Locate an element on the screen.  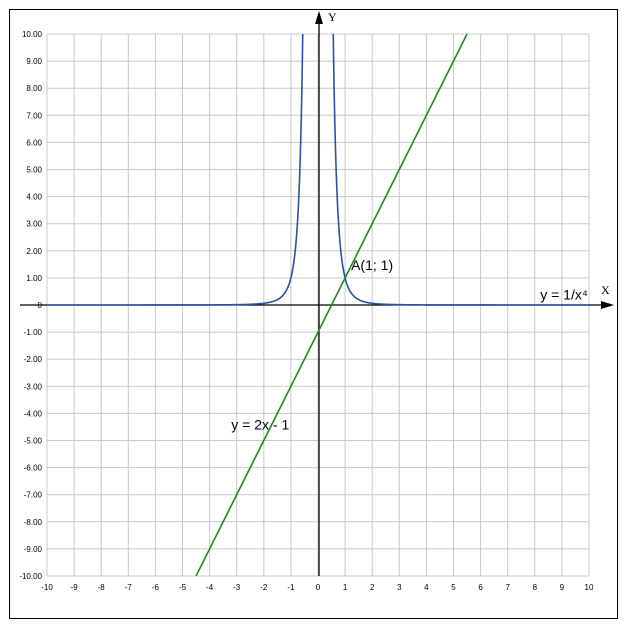
y-tick-label: -7.00 is located at coordinates (33, 495).